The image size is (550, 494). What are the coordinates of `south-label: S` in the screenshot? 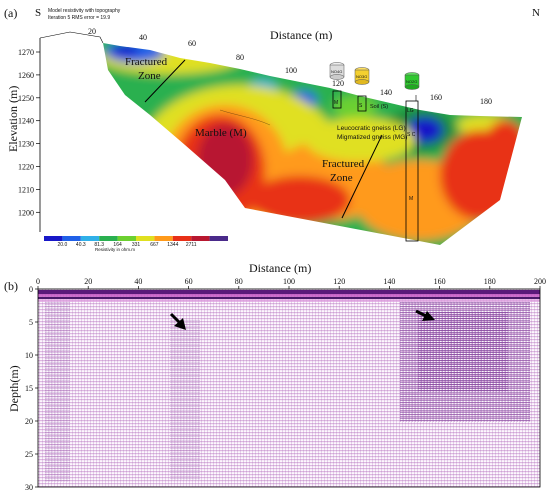 It's located at (38, 13).